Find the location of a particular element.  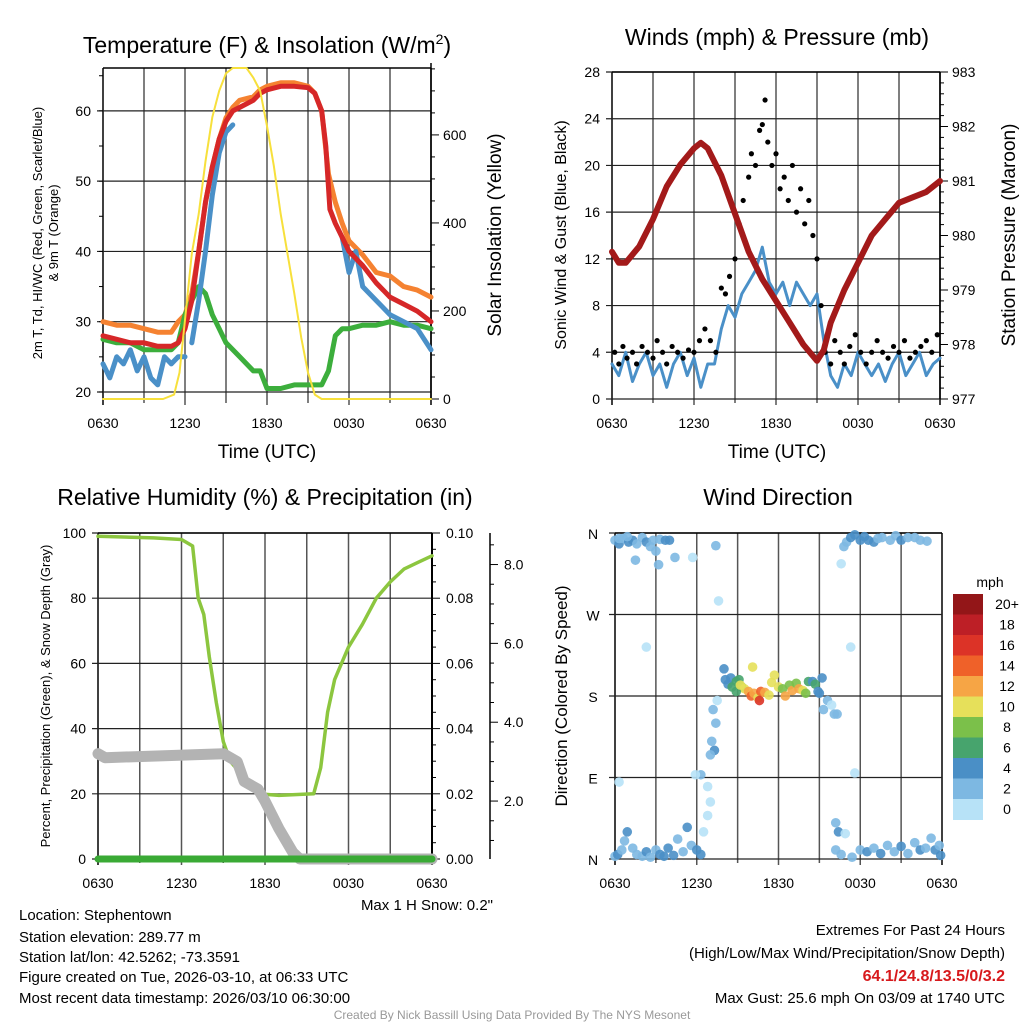

y-tick-label: 40 is located at coordinates (83, 251).